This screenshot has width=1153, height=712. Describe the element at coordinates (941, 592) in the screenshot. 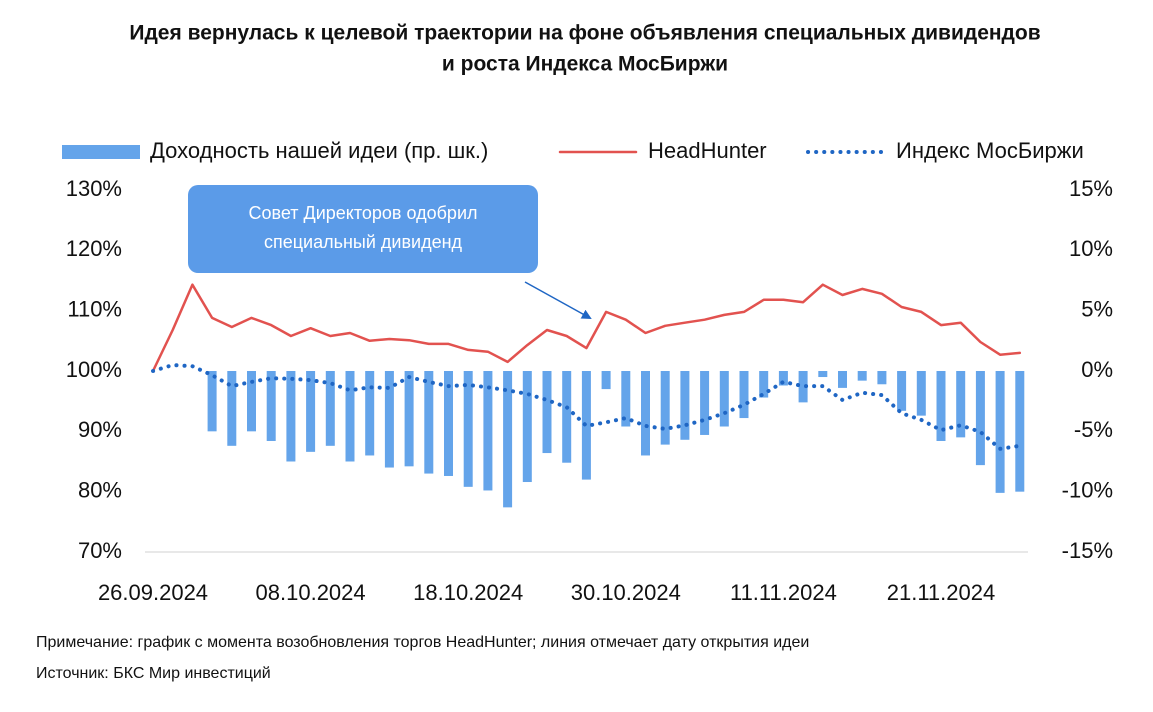

I see `x-tick-label: 21.11.2024` at that location.